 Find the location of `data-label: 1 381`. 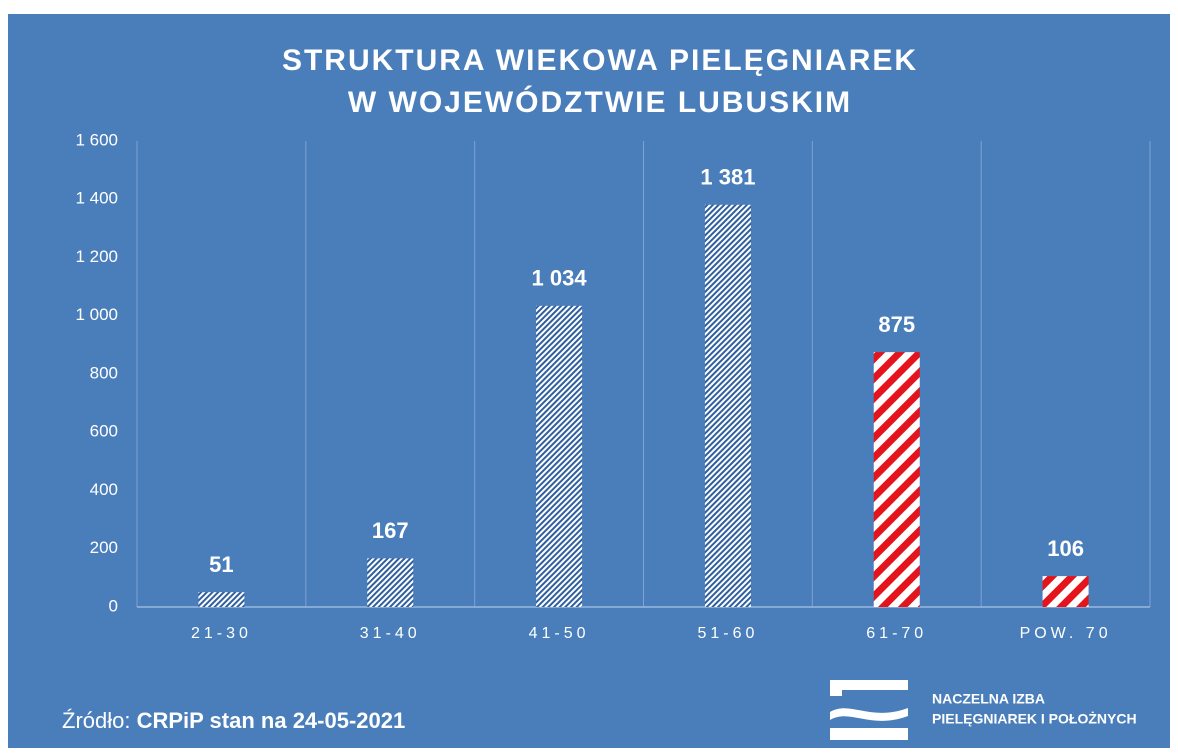

data-label: 1 381 is located at coordinates (727, 177).